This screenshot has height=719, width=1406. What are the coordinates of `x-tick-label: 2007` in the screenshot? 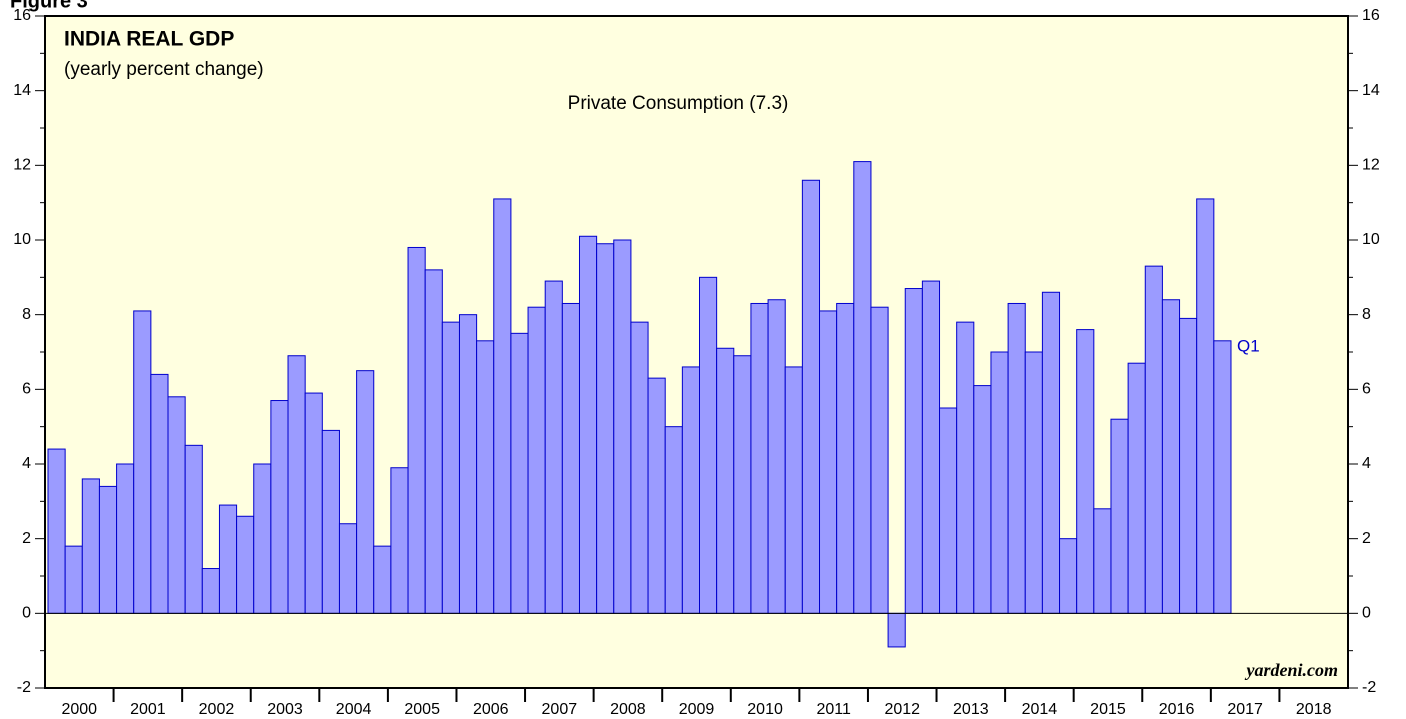 It's located at (560, 709).